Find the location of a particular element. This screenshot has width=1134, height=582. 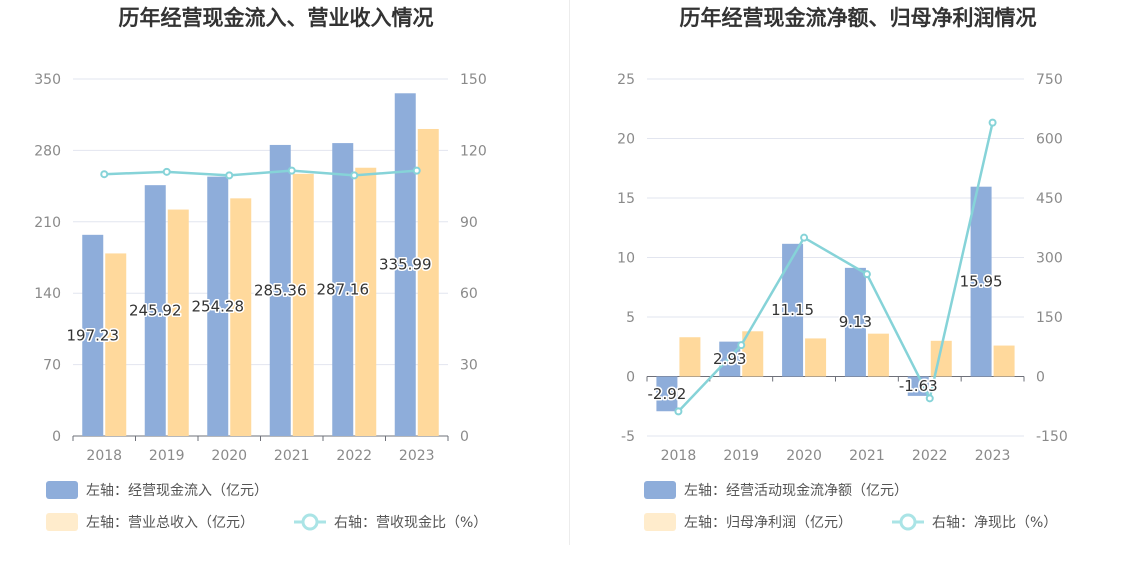

chart-left-title: 历年经营现金流入、营业收入情况 is located at coordinates (276, 18).